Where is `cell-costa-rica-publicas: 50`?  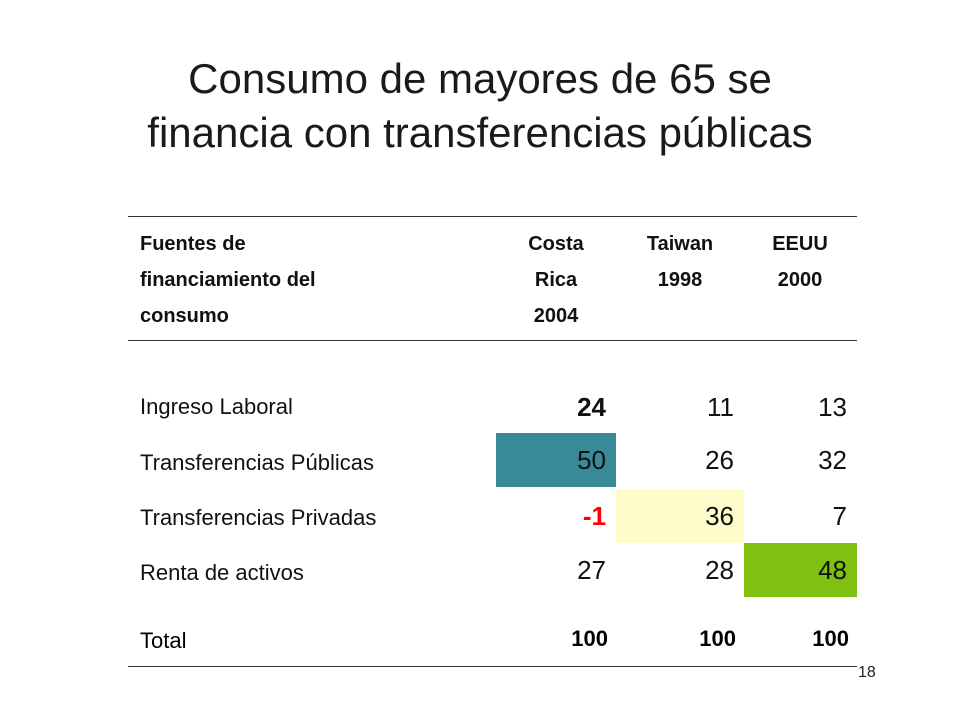
cell-costa-rica-publicas: 50 is located at coordinates (556, 460).